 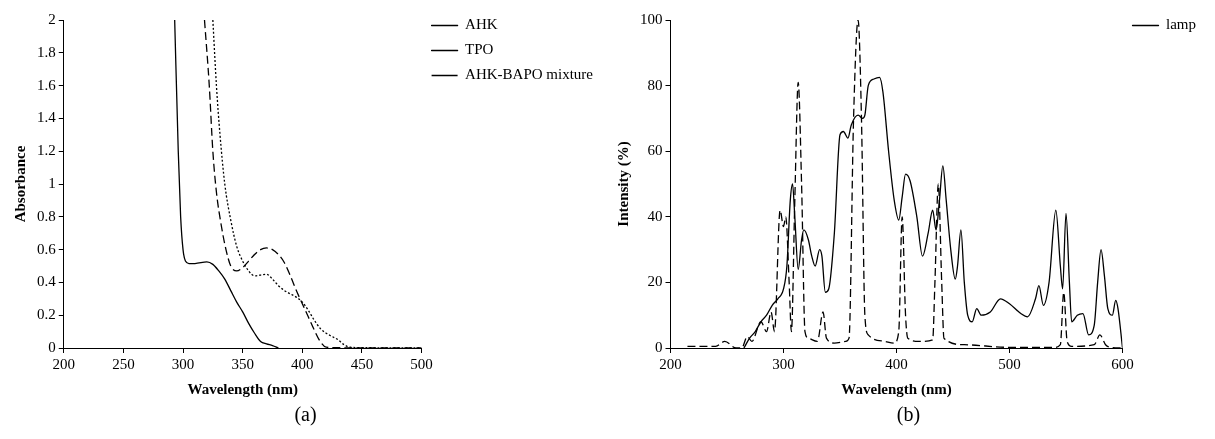 What do you see at coordinates (529, 74) in the screenshot?
I see `legend-label: AHK-BAPO mixture` at bounding box center [529, 74].